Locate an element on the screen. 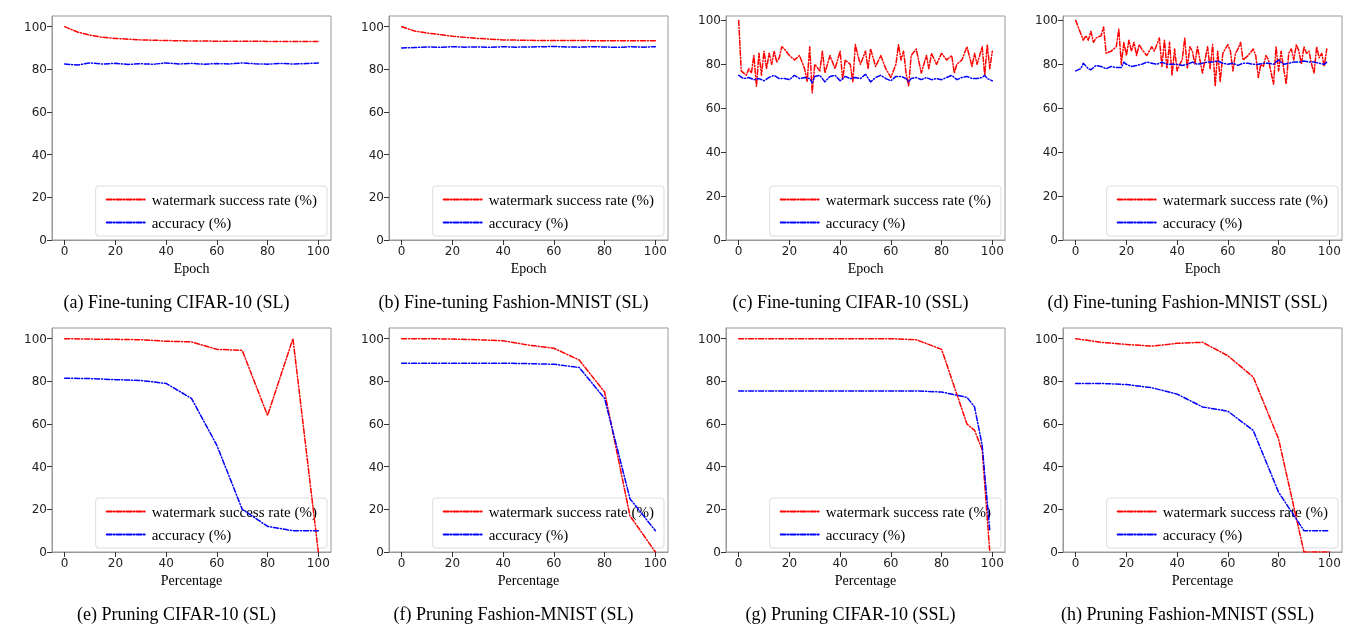 This screenshot has width=1364, height=634. text: (g) Pruning CIFAR-10 (SSL) is located at coordinates (850, 614).